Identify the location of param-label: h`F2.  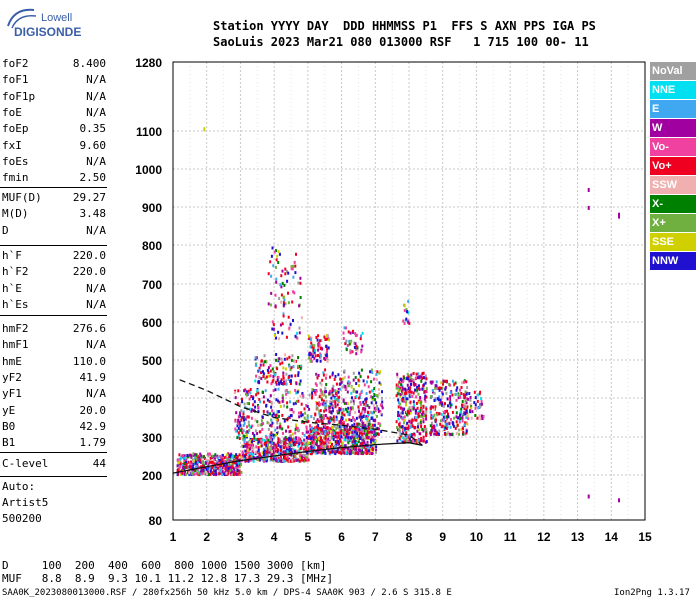
(15, 272).